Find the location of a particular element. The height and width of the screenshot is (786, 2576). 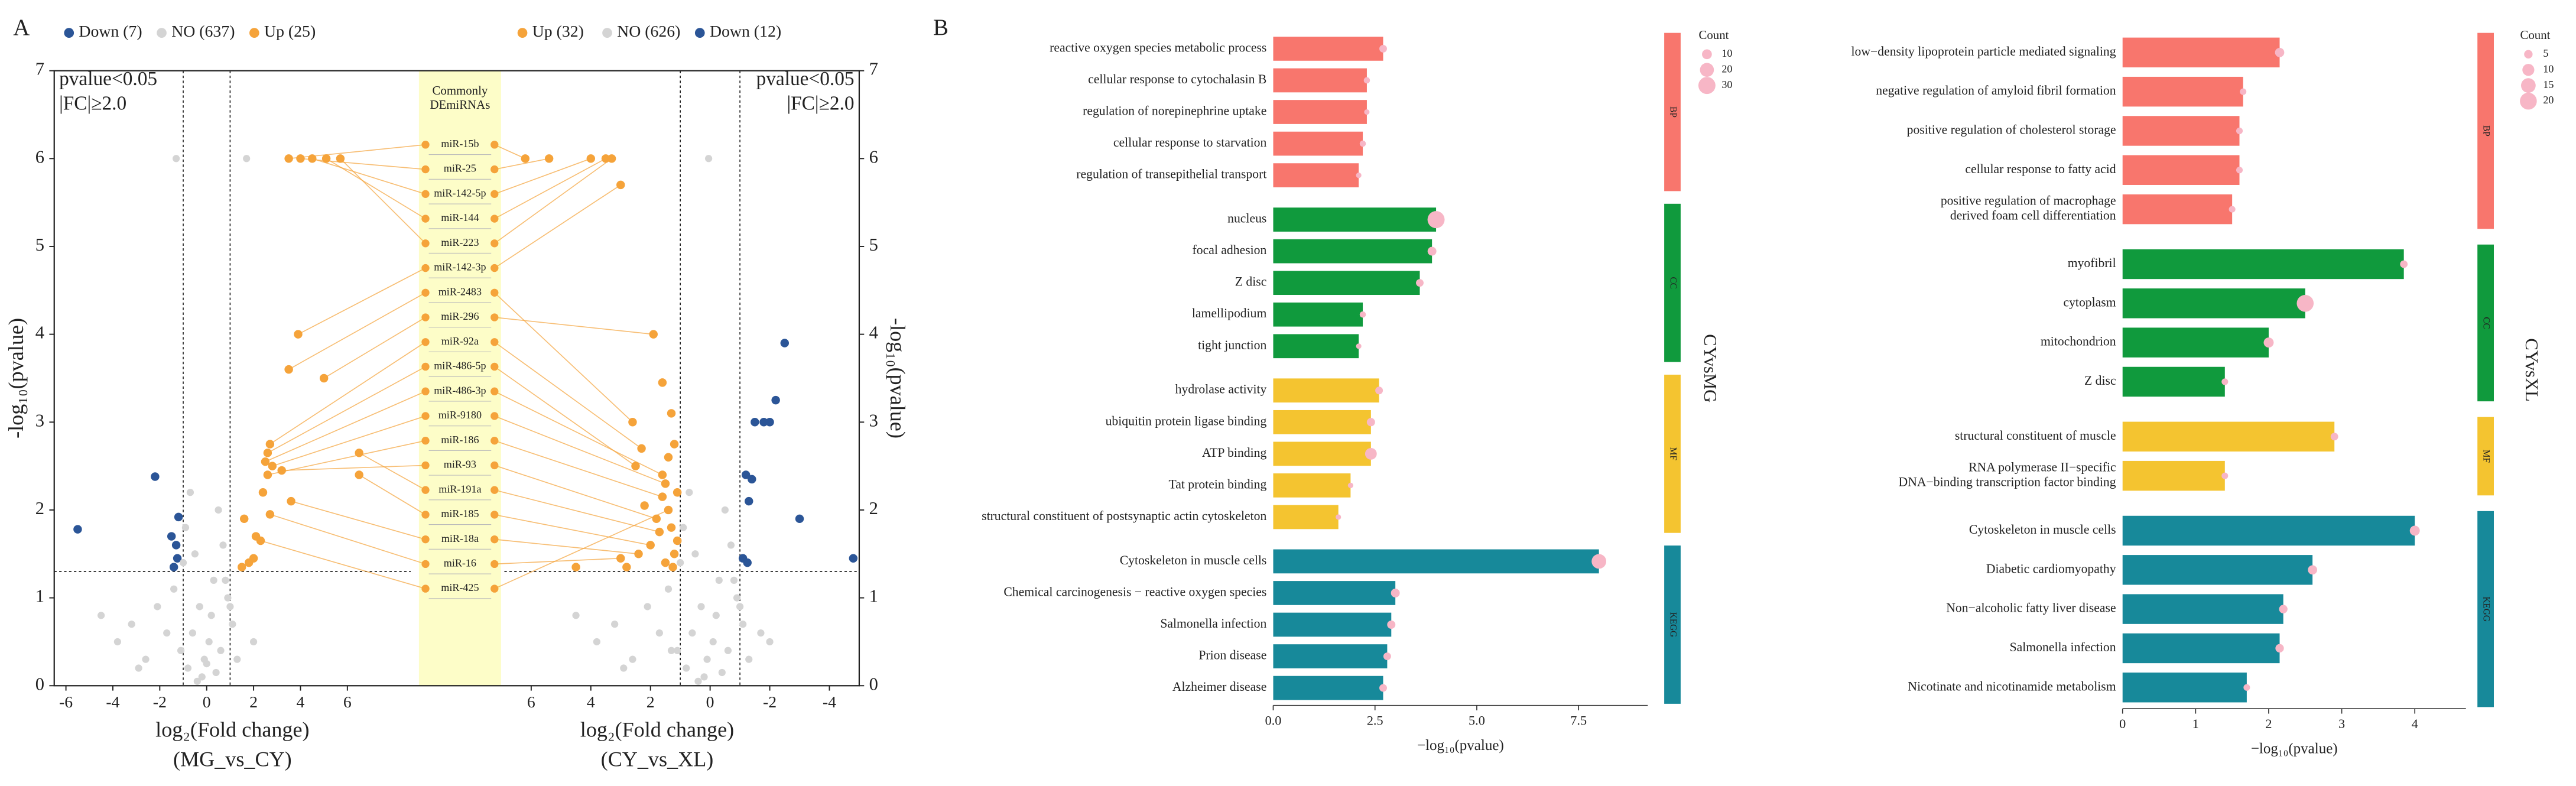

x-tick-label: -4 is located at coordinates (829, 703).